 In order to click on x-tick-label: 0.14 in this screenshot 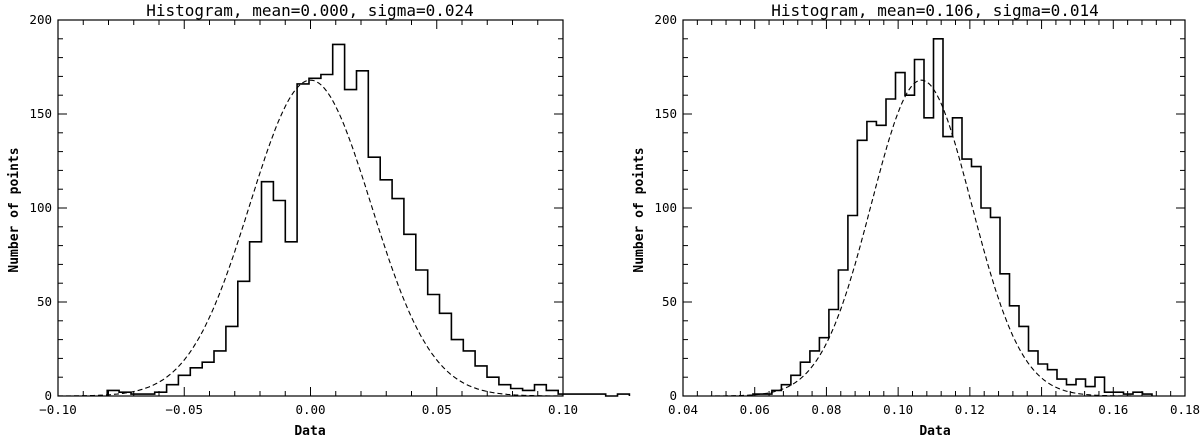, I will do `click(1042, 409)`.